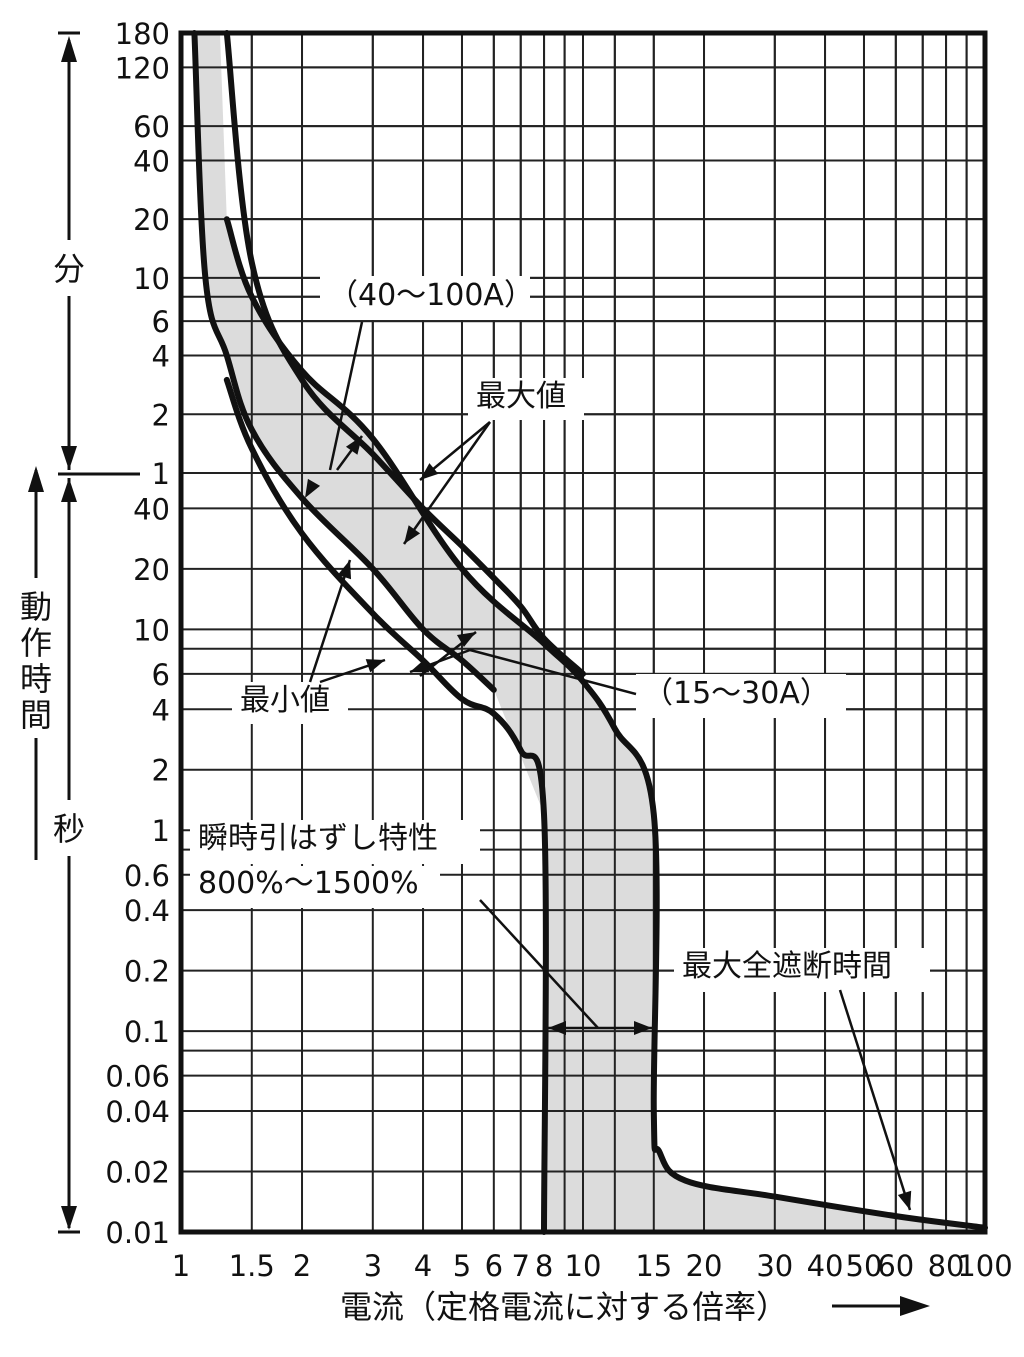  What do you see at coordinates (653, 1266) in the screenshot?
I see `x-tick-label: 15` at bounding box center [653, 1266].